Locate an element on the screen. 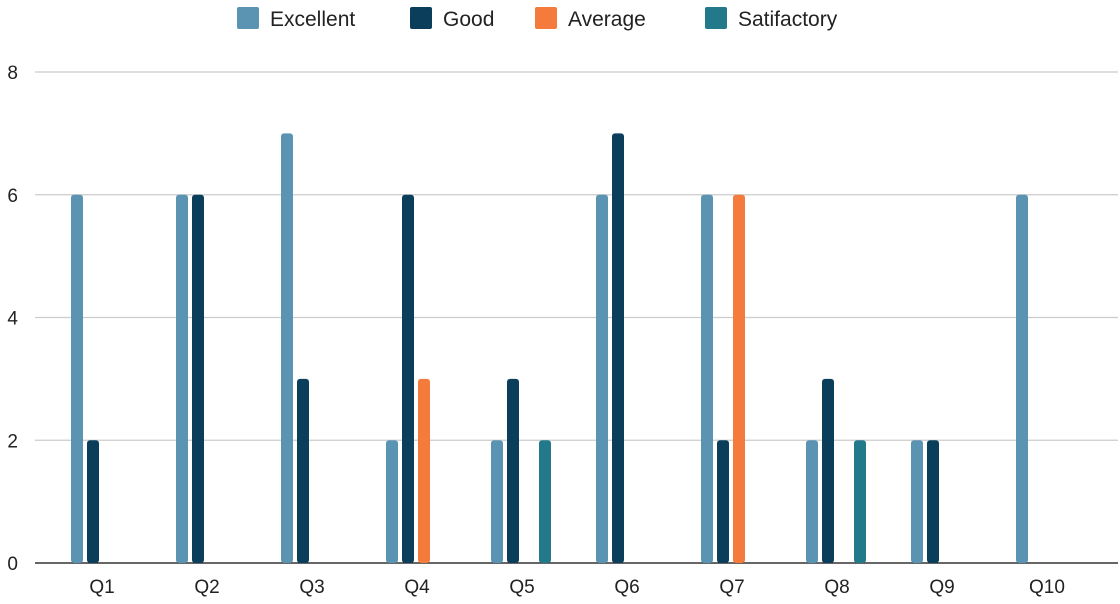 The image size is (1120, 604). x-axis: Q1 Q2 Q3 Q4 Q5 Q6 Q7 Q8 Q9 Q10 is located at coordinates (577, 587).